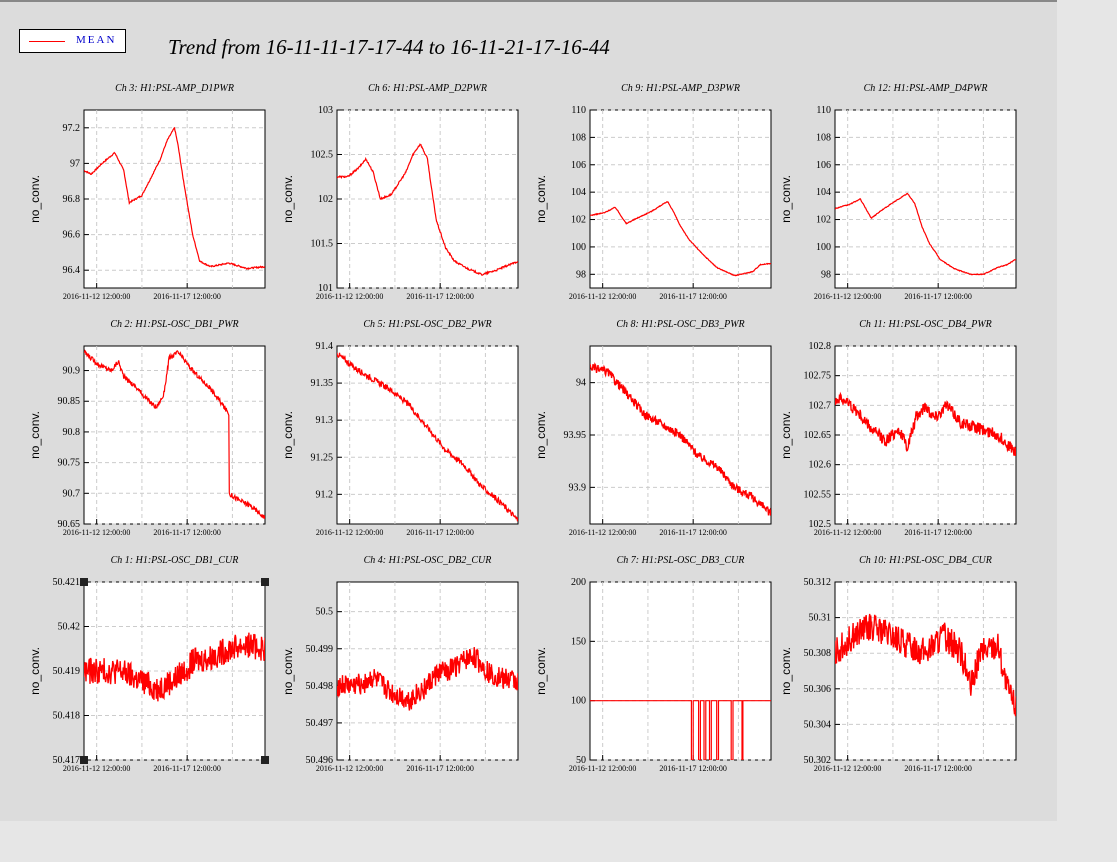 Image resolution: width=1117 pixels, height=862 pixels. What do you see at coordinates (823, 110) in the screenshot?
I see `y-tick-label: 110` at bounding box center [823, 110].